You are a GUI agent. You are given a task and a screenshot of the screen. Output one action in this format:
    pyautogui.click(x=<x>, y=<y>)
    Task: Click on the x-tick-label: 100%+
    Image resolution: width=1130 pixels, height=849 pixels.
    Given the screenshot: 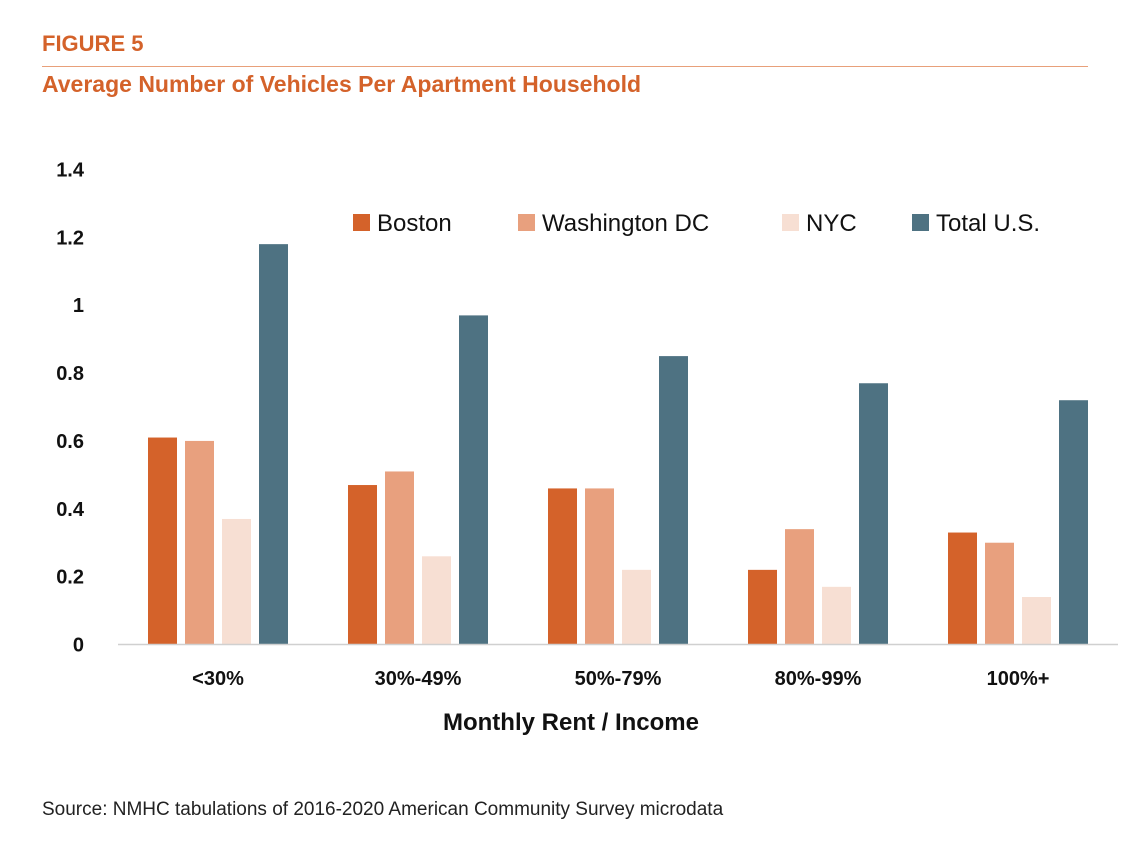 What is the action you would take?
    pyautogui.click(x=1018, y=679)
    